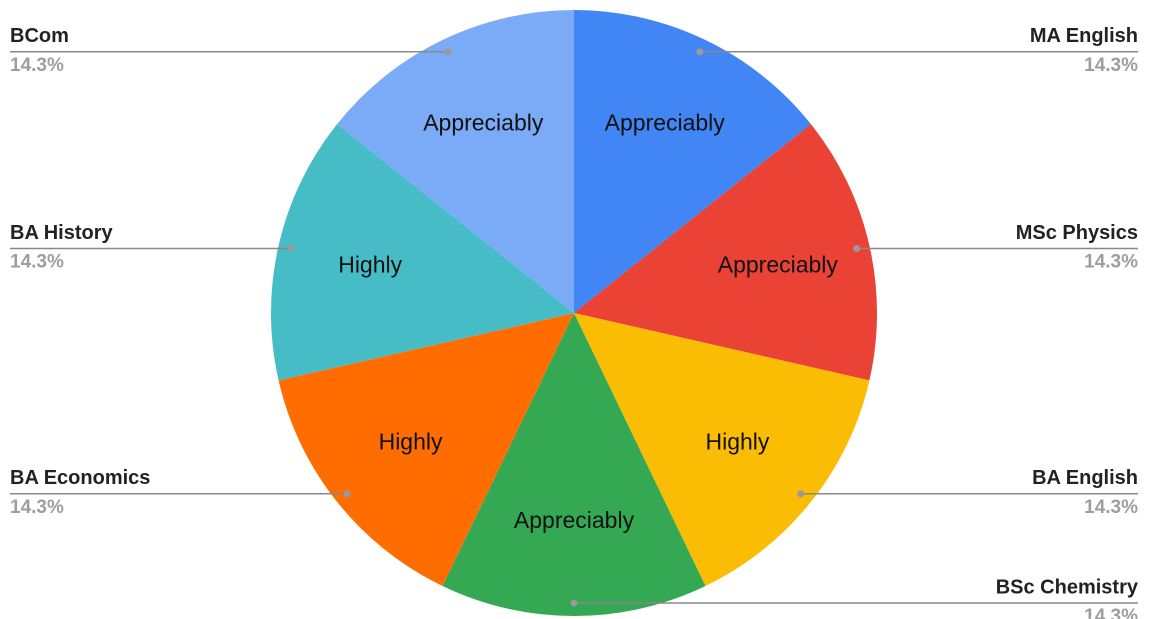 Image resolution: width=1149 pixels, height=619 pixels. Describe the element at coordinates (1077, 233) in the screenshot. I see `legend-label: MSc Physics` at that location.